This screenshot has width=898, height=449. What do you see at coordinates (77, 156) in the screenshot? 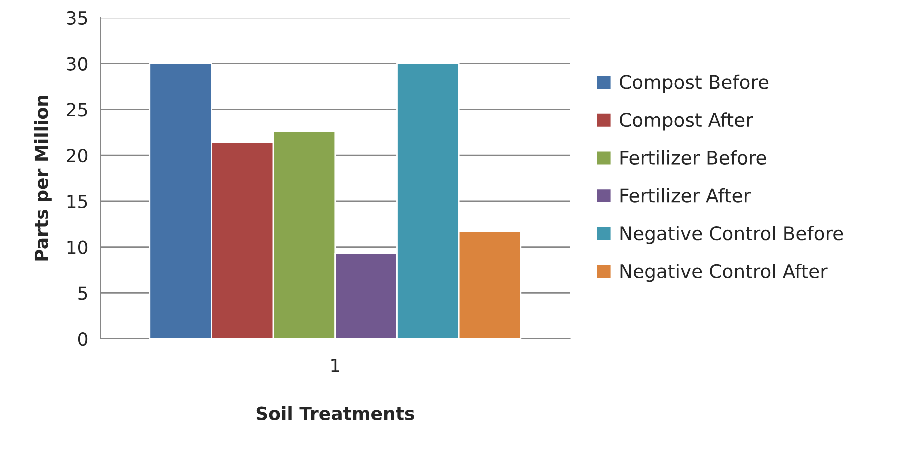
I see `y-tick-label: 20` at bounding box center [77, 156].